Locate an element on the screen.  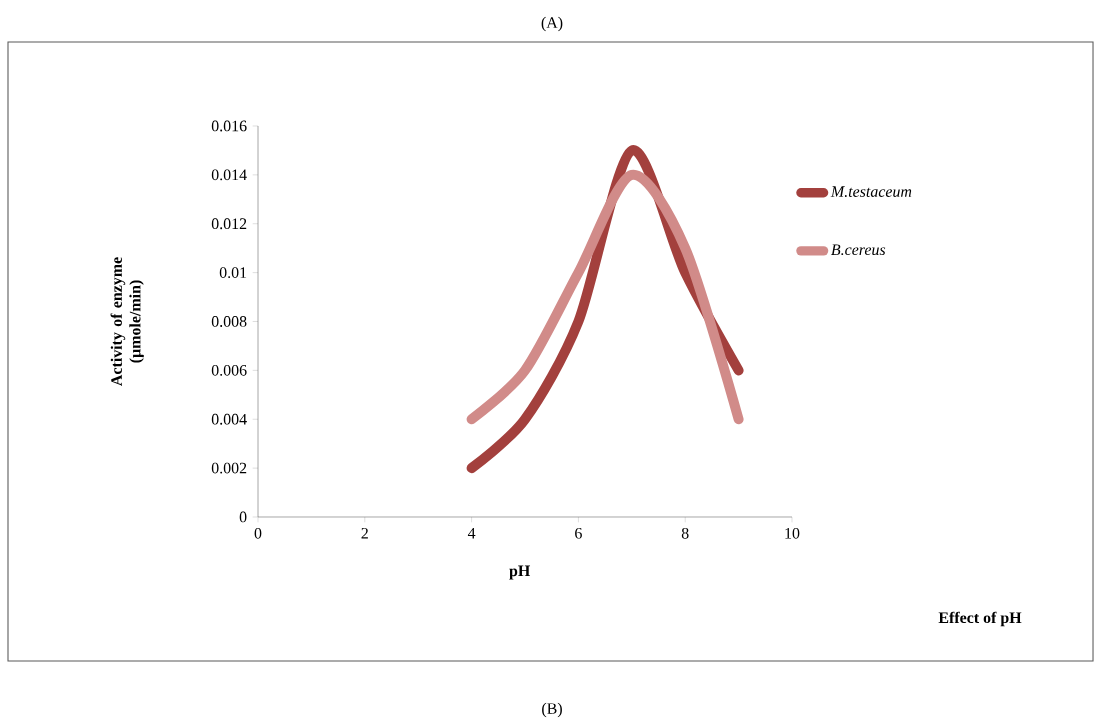
x-tick-label: 0 is located at coordinates (258, 533).